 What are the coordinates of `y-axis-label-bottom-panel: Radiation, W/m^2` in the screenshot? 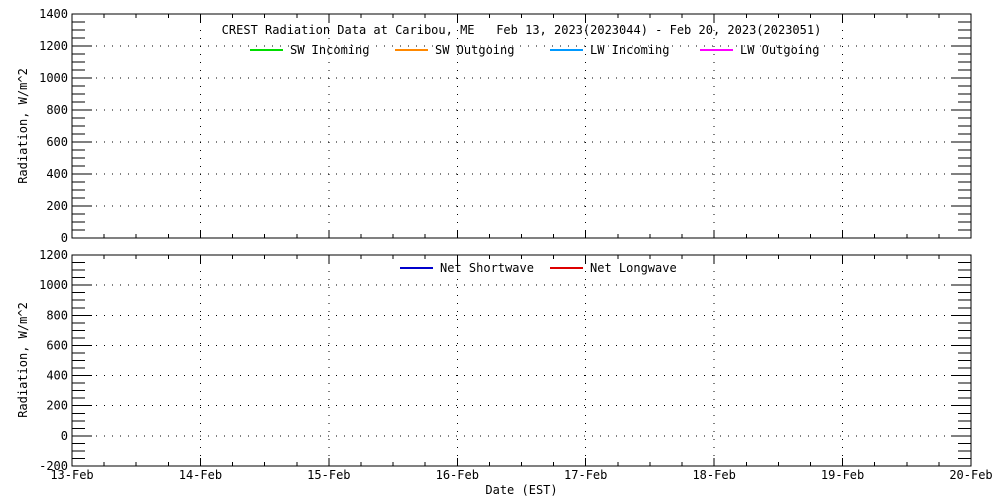 It's located at (23, 360).